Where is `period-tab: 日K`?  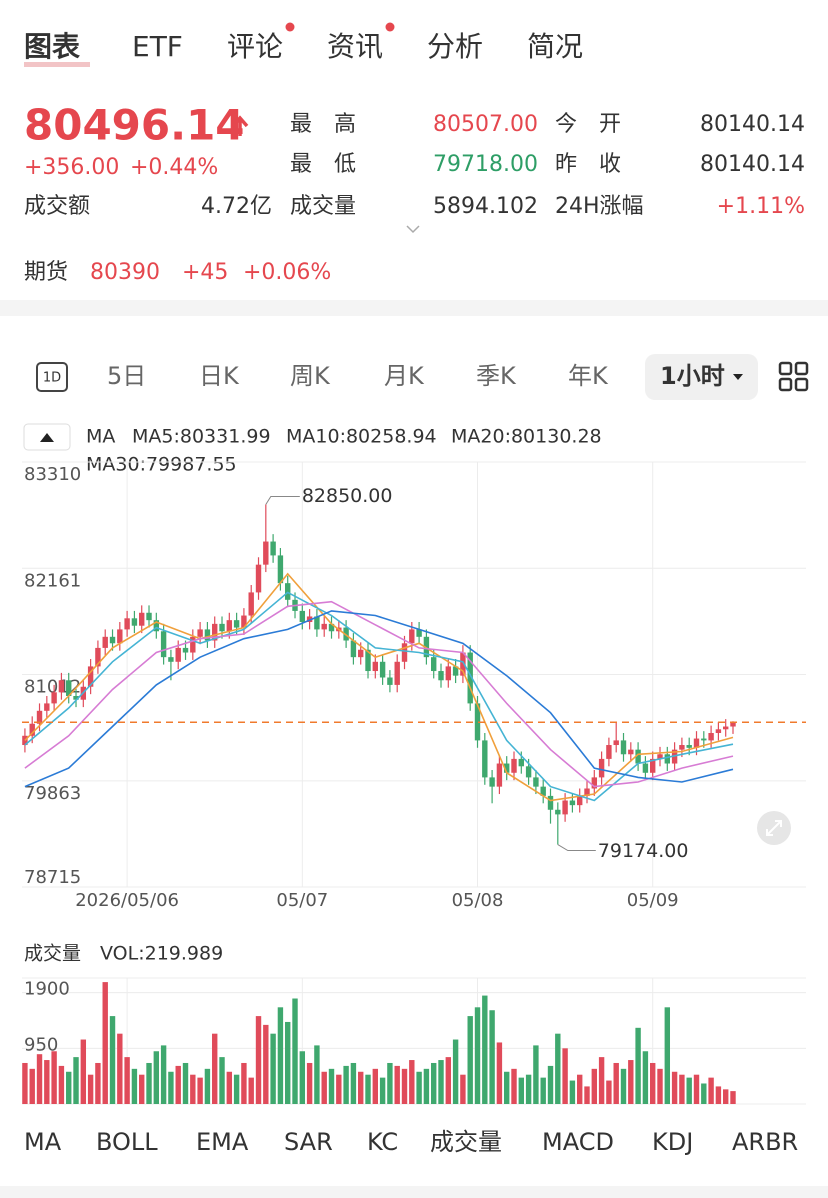 period-tab: 日K is located at coordinates (219, 376).